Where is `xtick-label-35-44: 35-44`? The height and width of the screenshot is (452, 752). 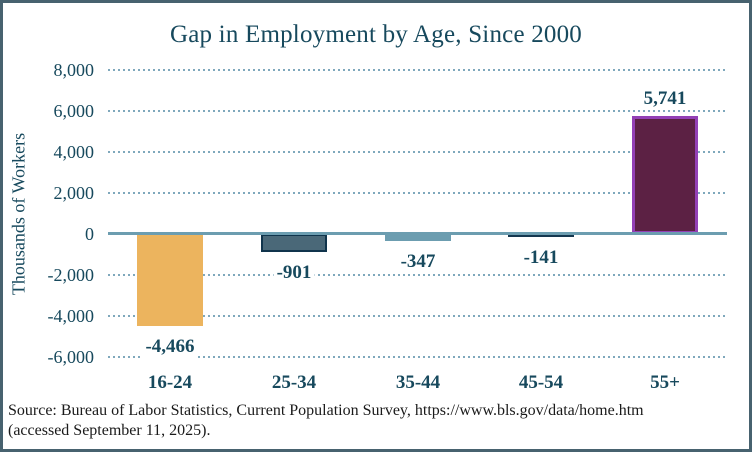 xtick-label-35-44: 35-44 is located at coordinates (418, 382).